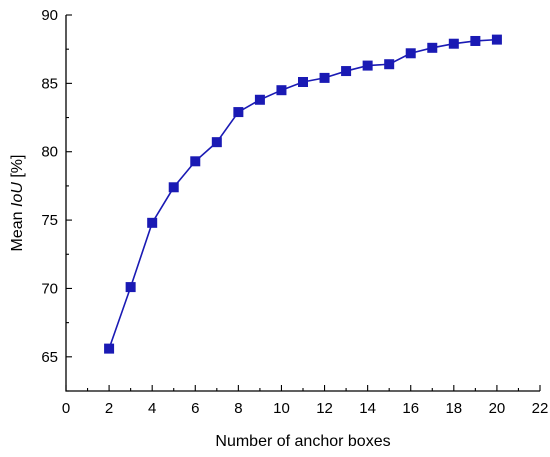 The width and height of the screenshot is (550, 457). I want to click on x-tick-label: 22, so click(540, 408).